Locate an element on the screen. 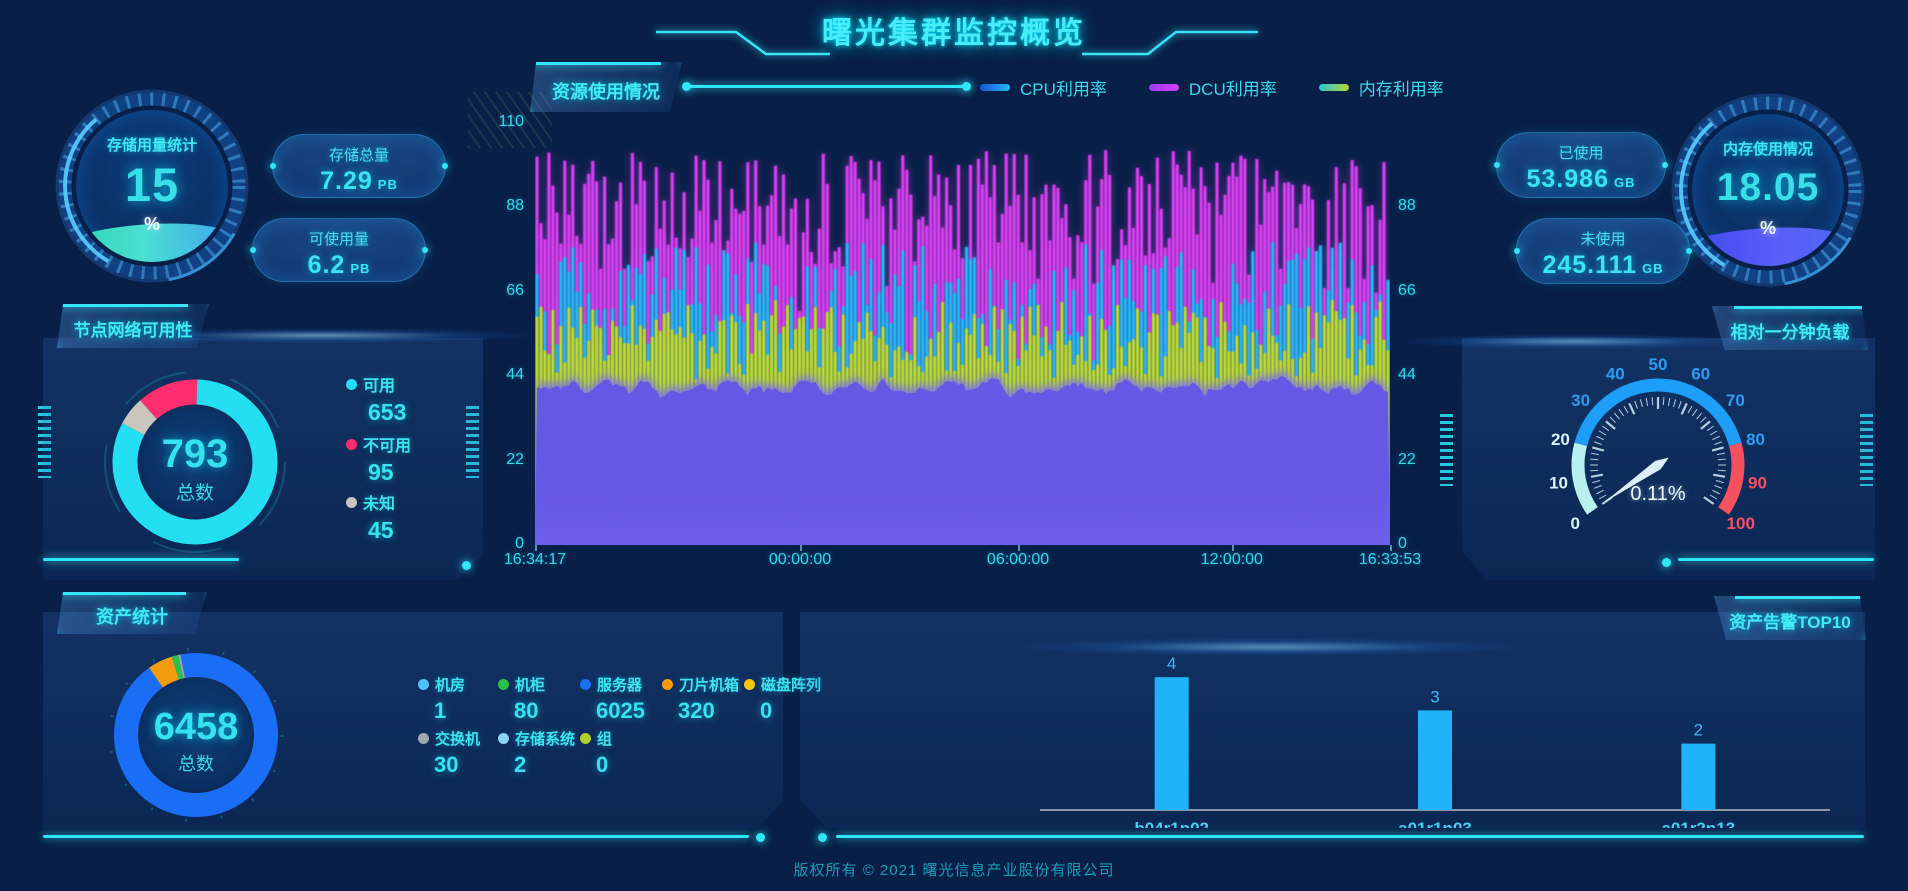 The width and height of the screenshot is (1908, 891). bar-a01r2n13 is located at coordinates (1698, 776).